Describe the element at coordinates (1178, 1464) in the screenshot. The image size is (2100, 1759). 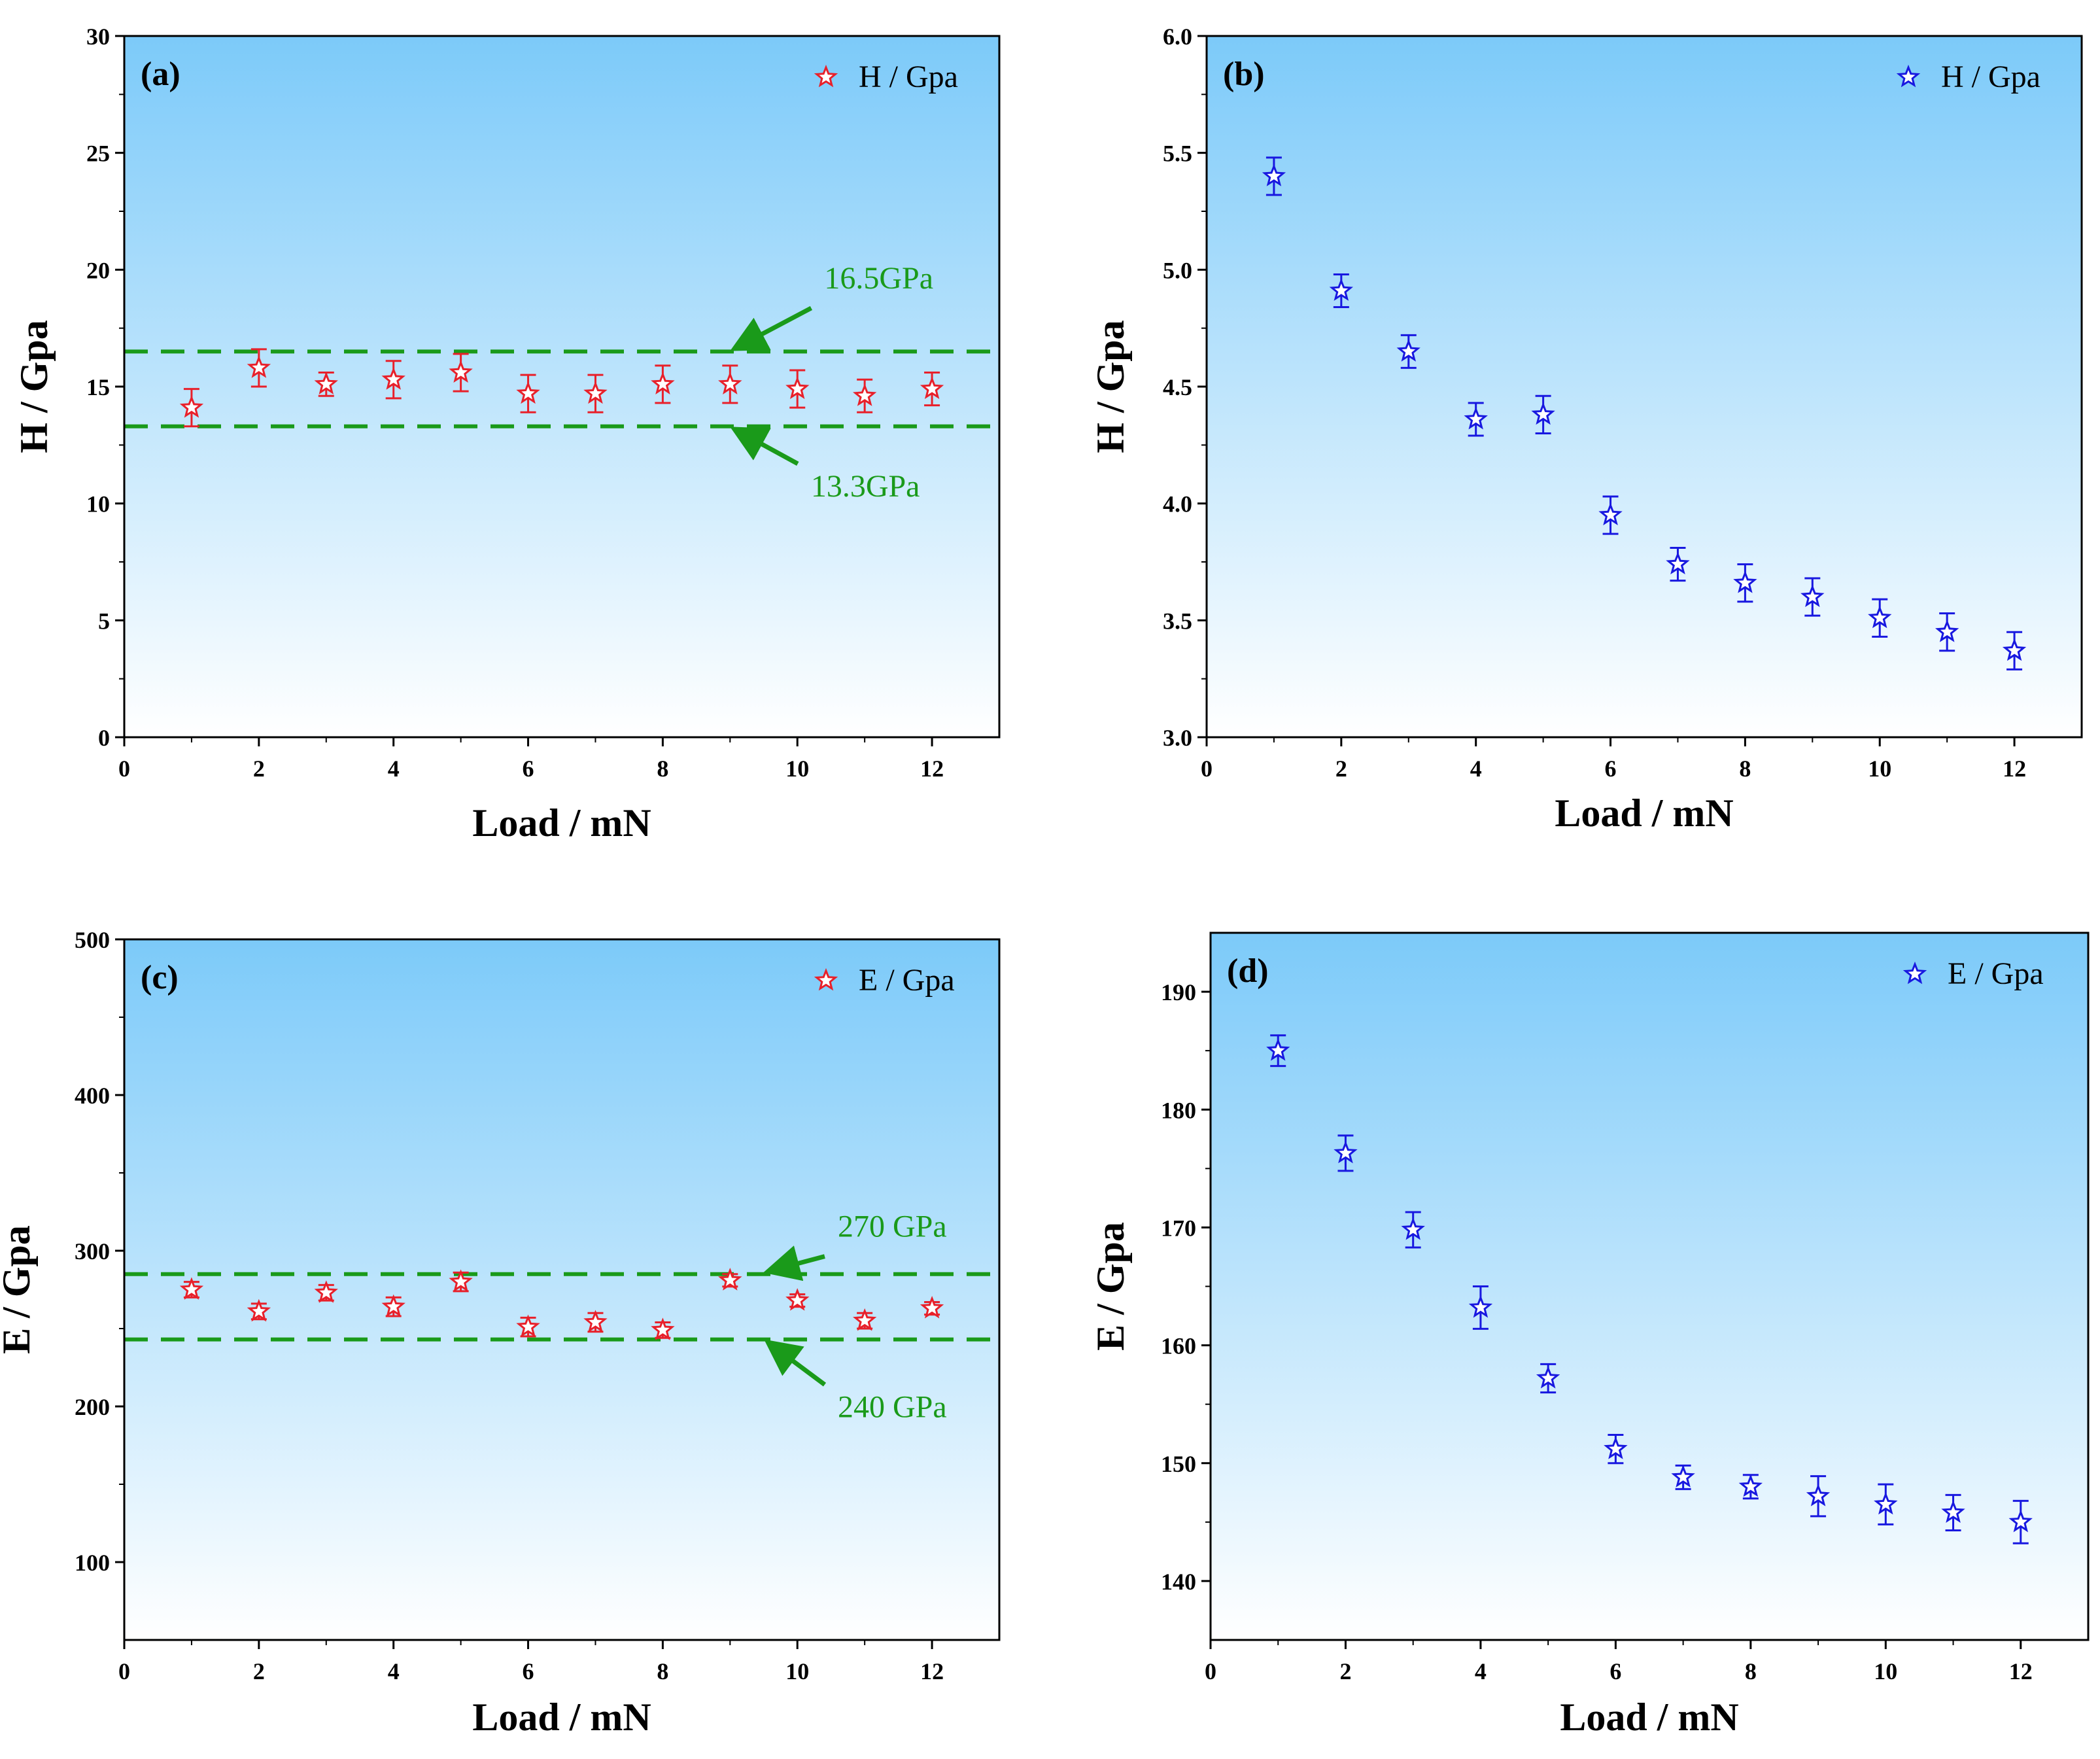
I see `y-tick-label: 150` at that location.